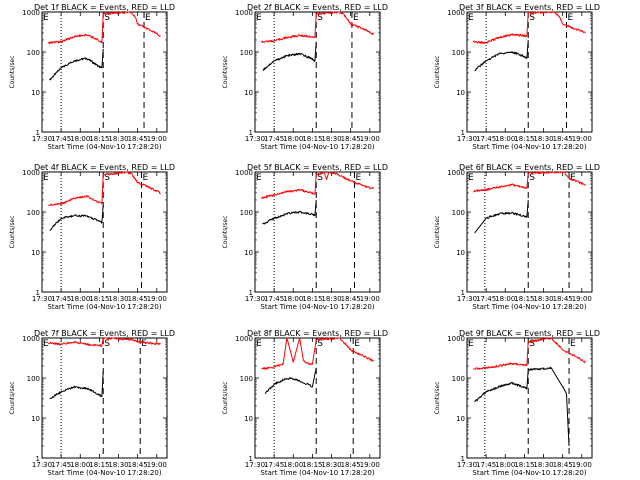  Describe the element at coordinates (529, 333) in the screenshot. I see `plot-title: Det 9f BLACK = Events, RED = LLD` at that location.